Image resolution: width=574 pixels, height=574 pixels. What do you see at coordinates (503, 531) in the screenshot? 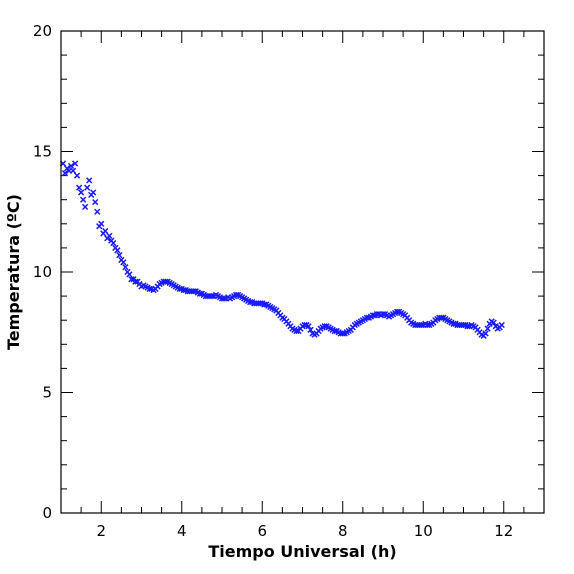
I see `x-tick-label: 12` at bounding box center [503, 531].